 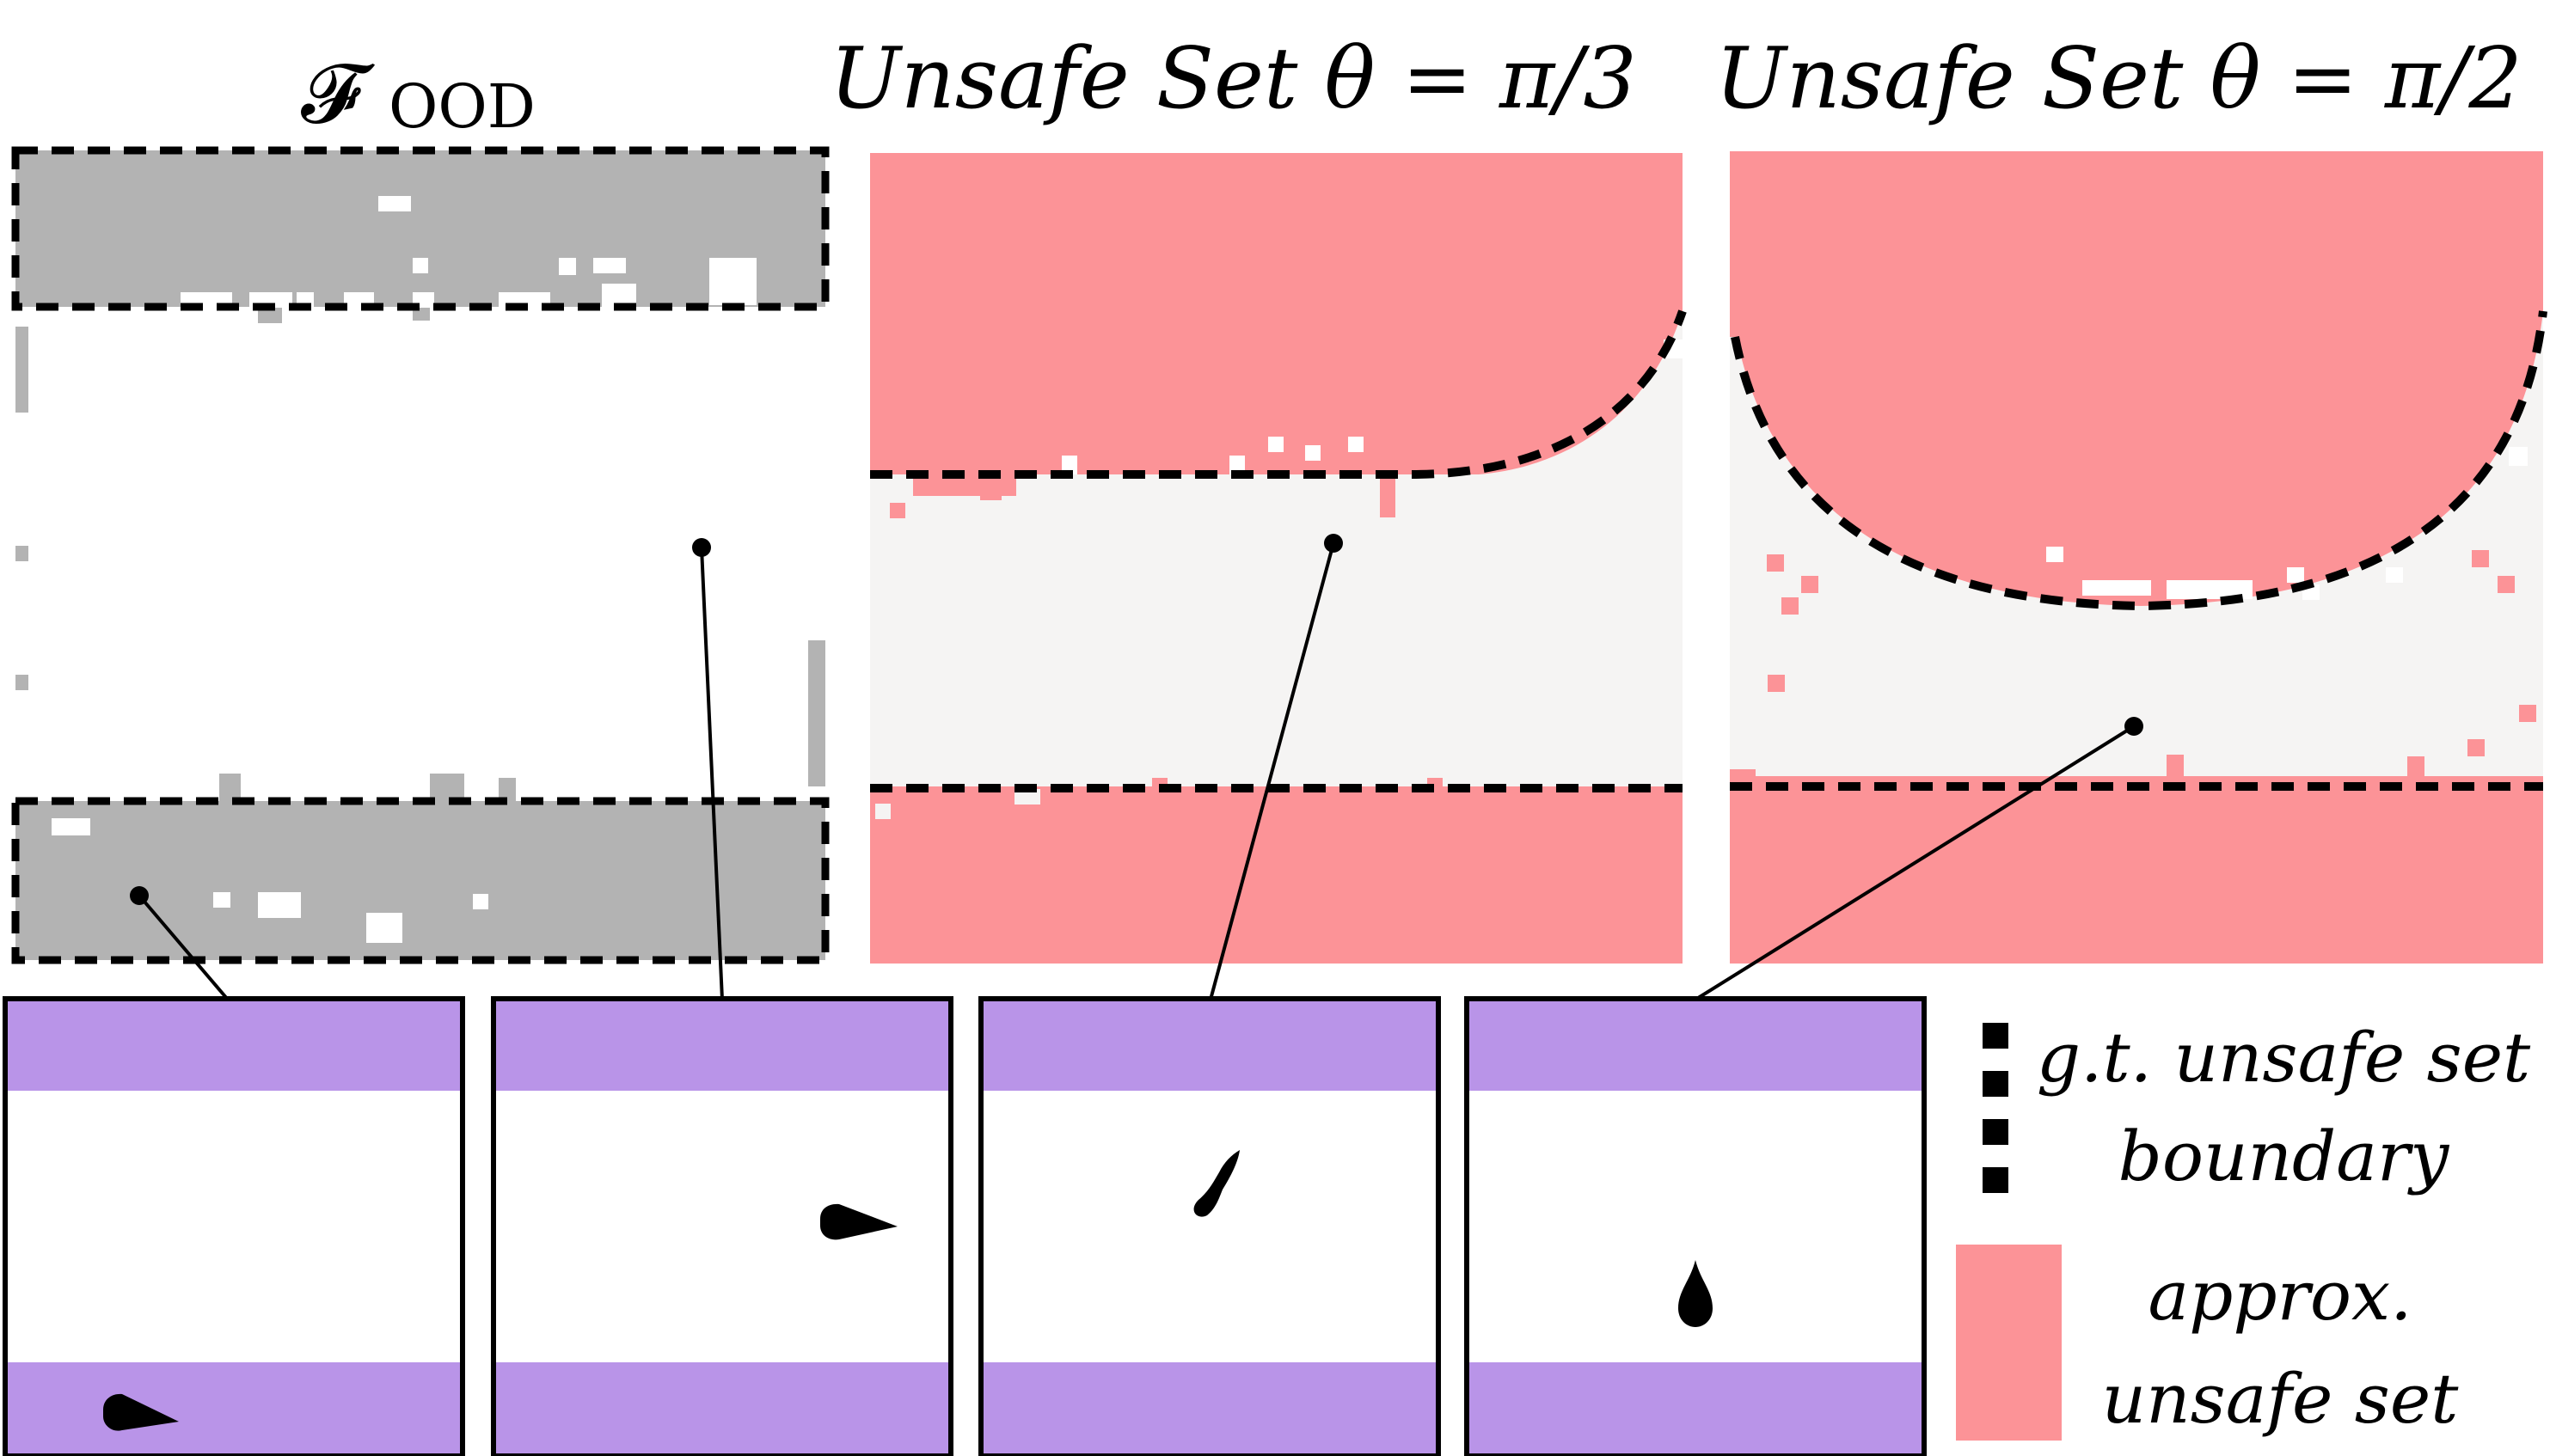 I want to click on unsafe-region-top-pi2, so click(x=2136, y=378).